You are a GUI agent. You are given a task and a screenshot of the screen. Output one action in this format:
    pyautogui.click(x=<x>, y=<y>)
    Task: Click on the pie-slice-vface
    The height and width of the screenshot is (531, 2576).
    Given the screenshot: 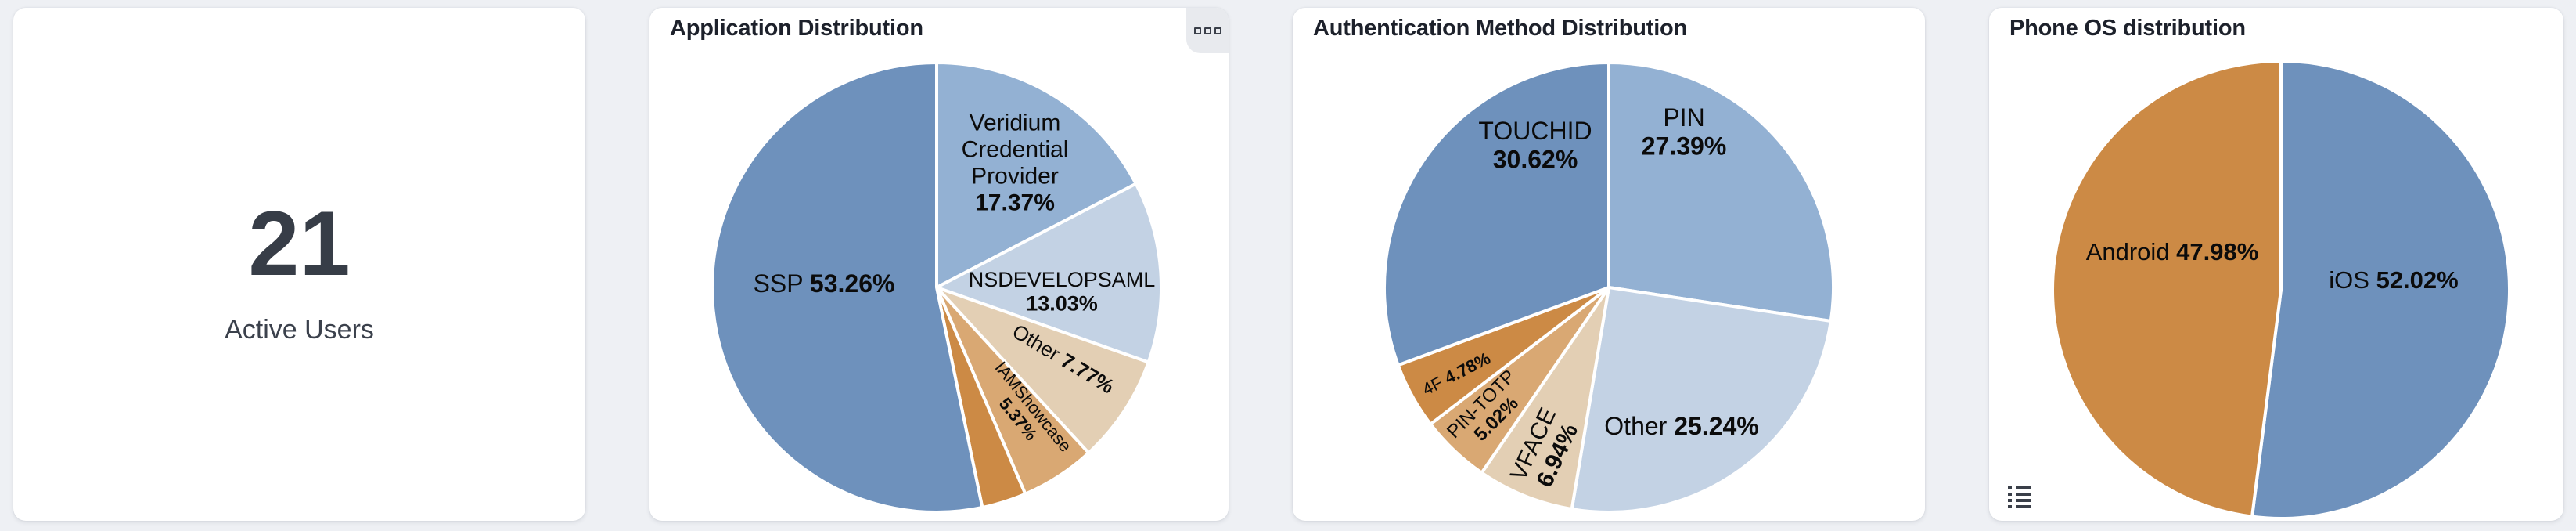 What is the action you would take?
    pyautogui.click(x=1545, y=398)
    